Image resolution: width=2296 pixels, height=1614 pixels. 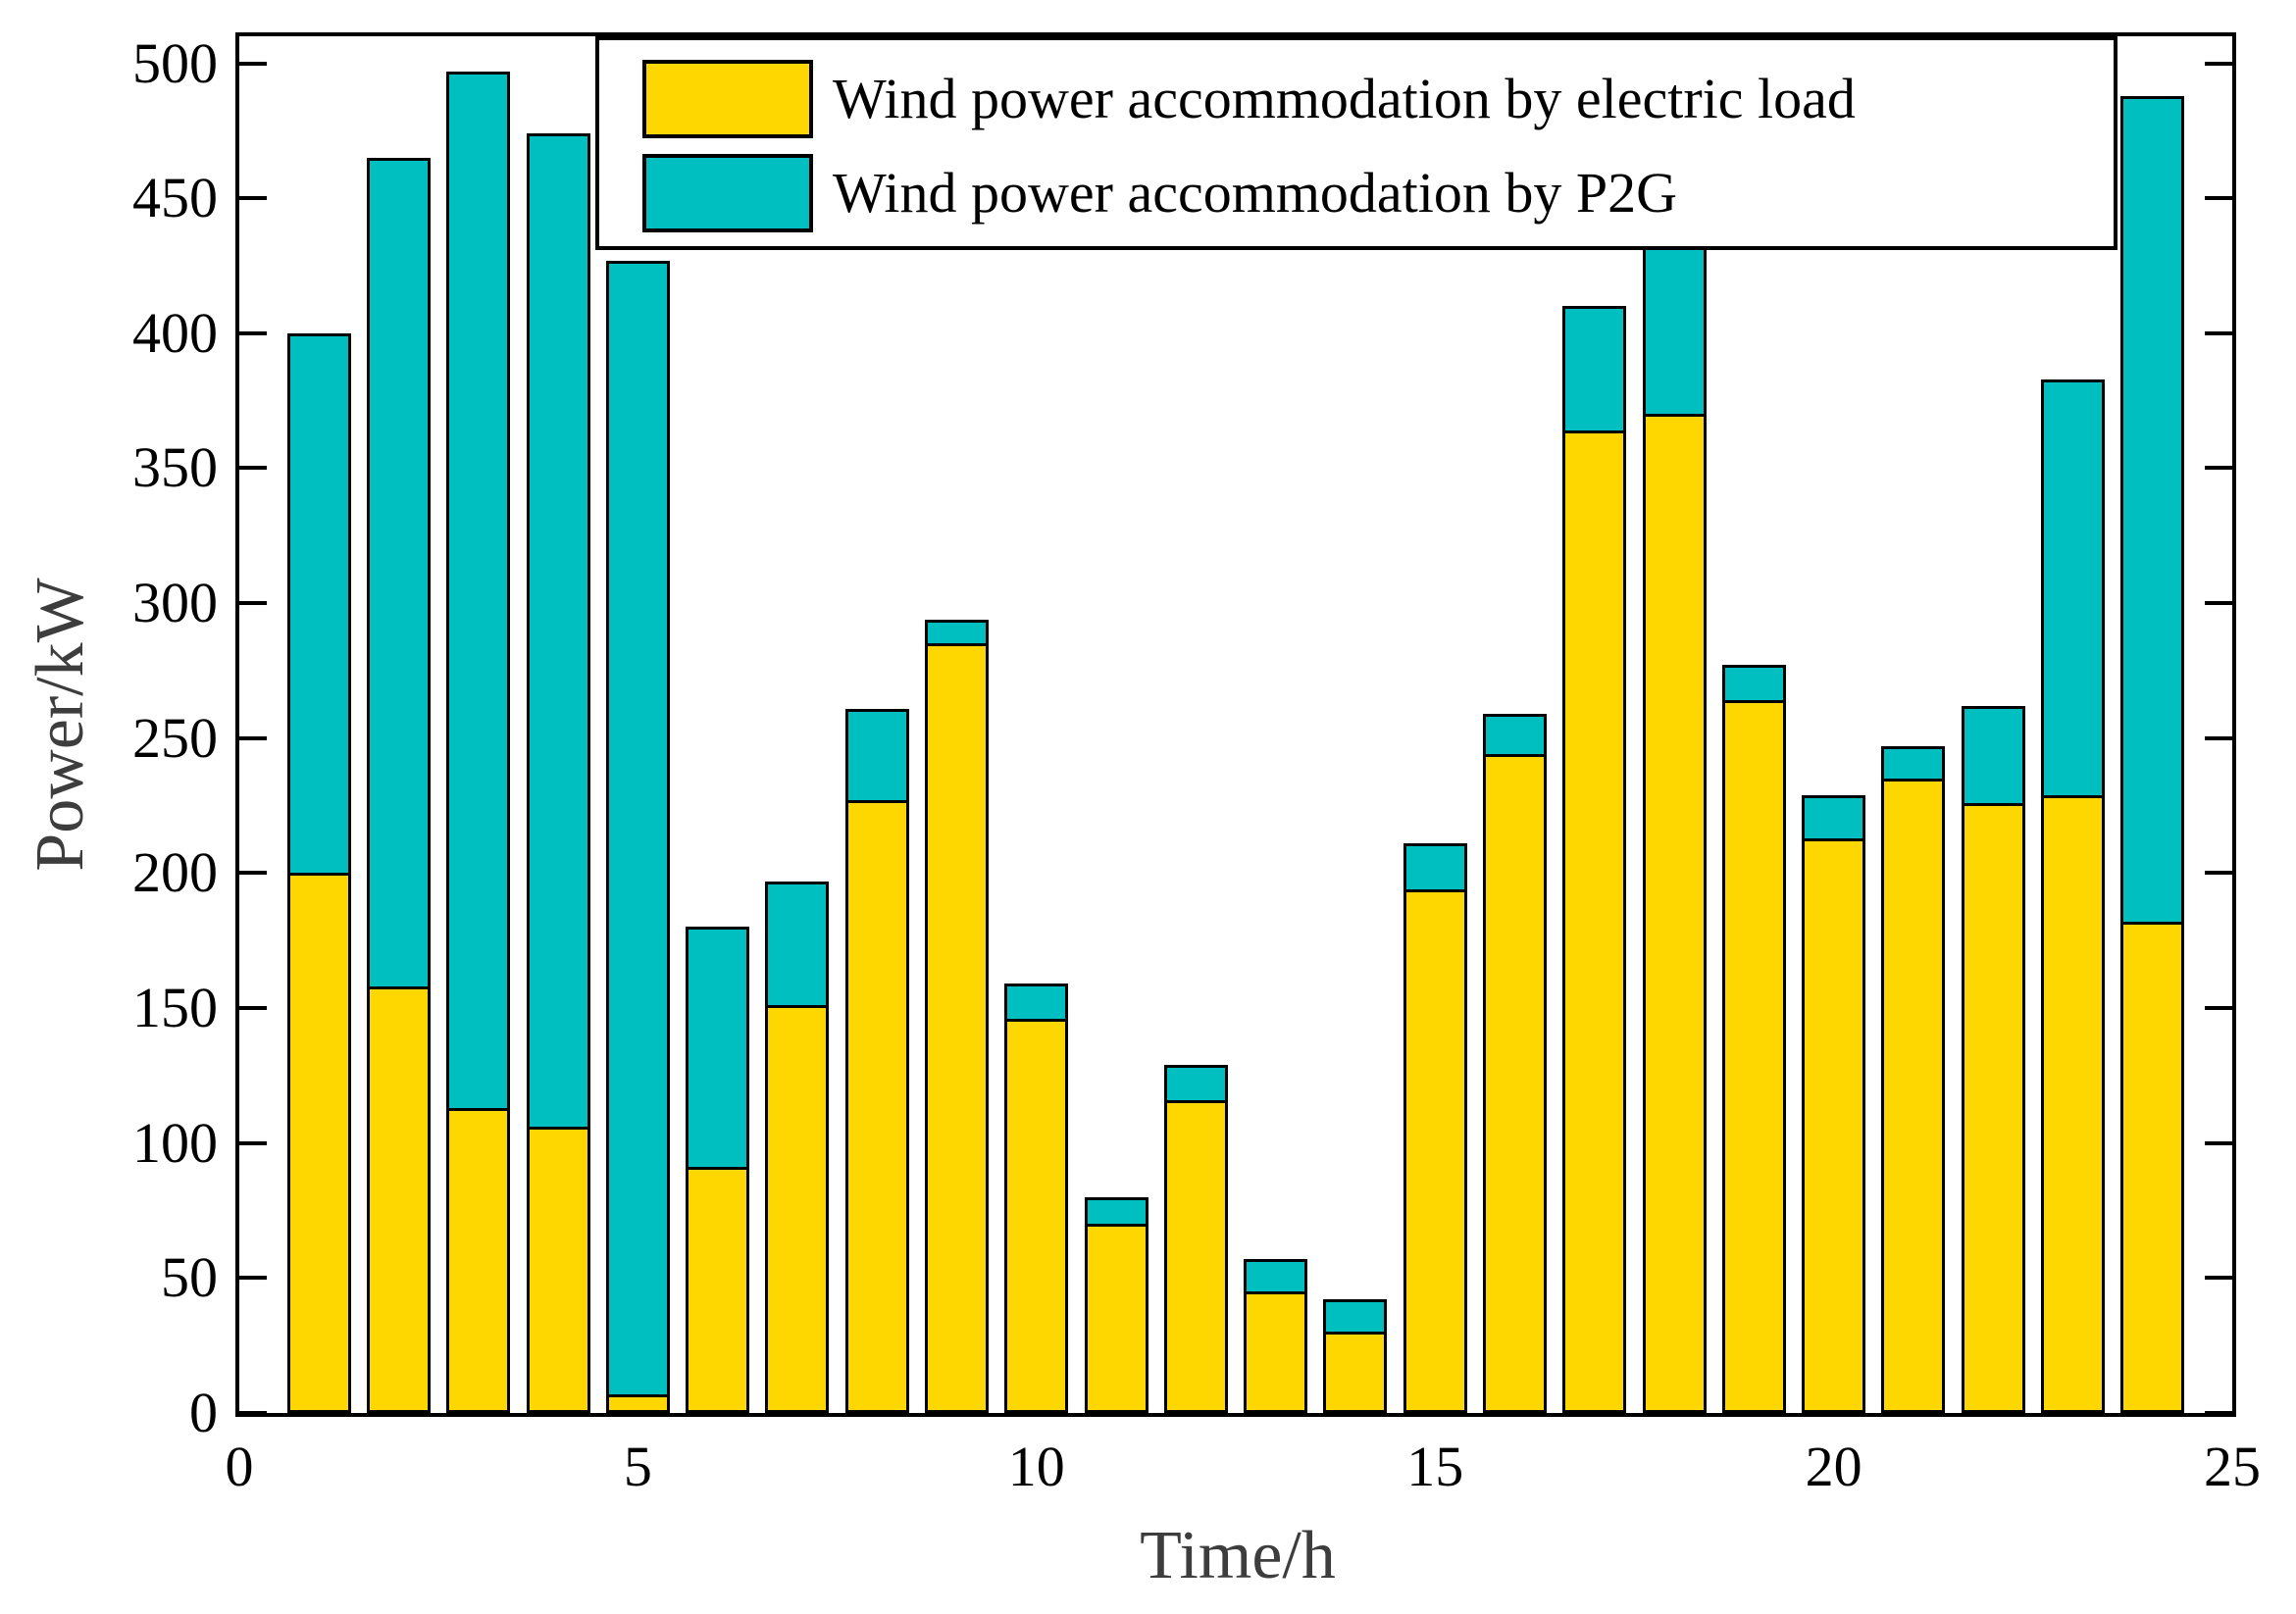 What do you see at coordinates (1435, 1150) in the screenshot?
I see `bar-hour-15-electric-load-segment` at bounding box center [1435, 1150].